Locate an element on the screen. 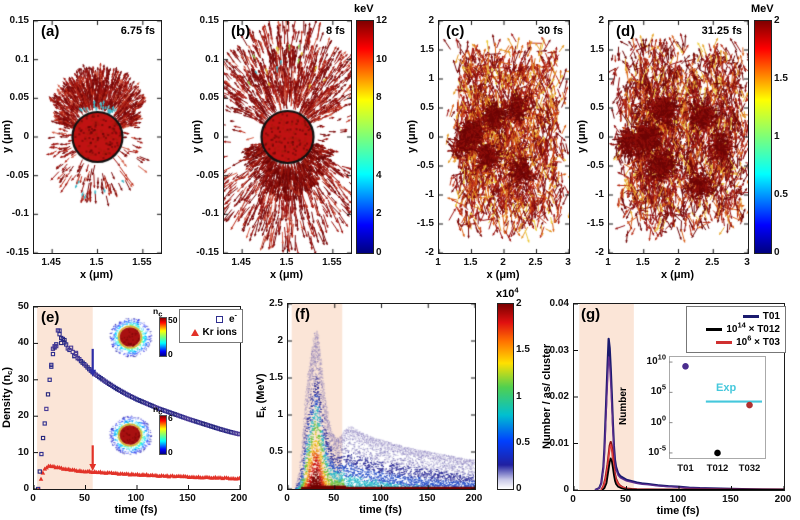 The image size is (800, 520). y-tick-label: 0.15 is located at coordinates (19, 20).